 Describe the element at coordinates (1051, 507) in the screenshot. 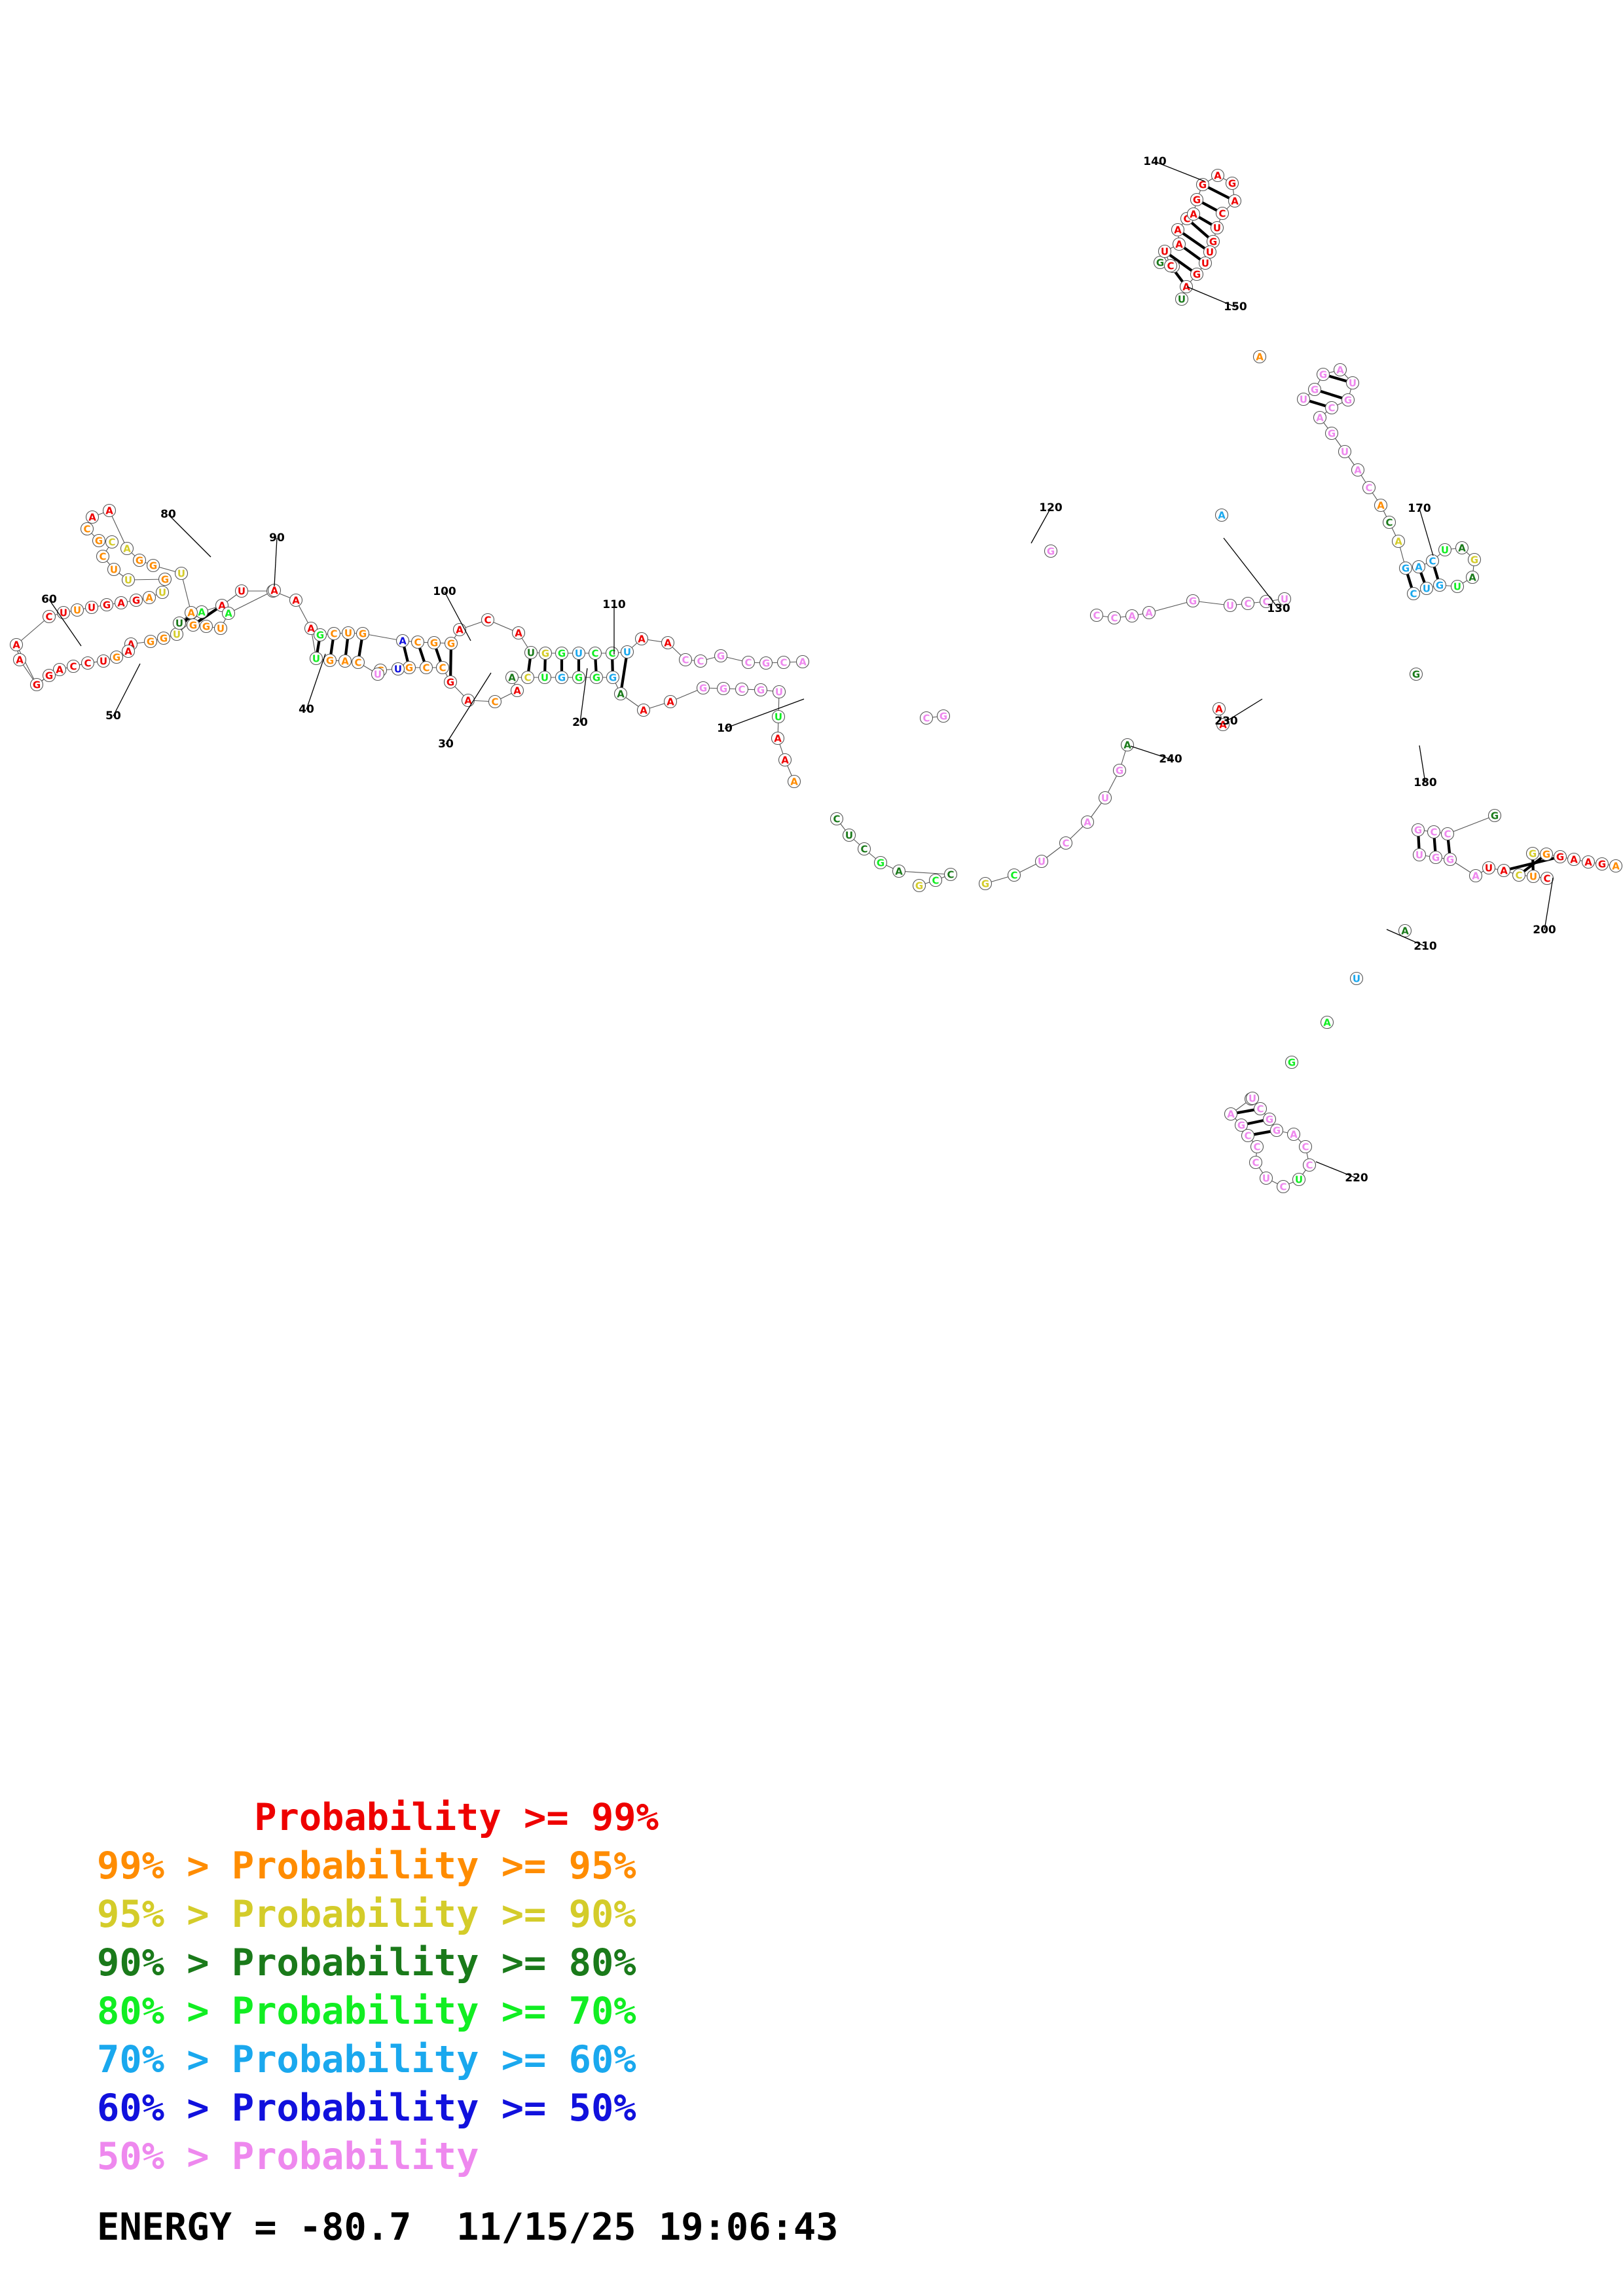

I see `position-label: 120` at that location.